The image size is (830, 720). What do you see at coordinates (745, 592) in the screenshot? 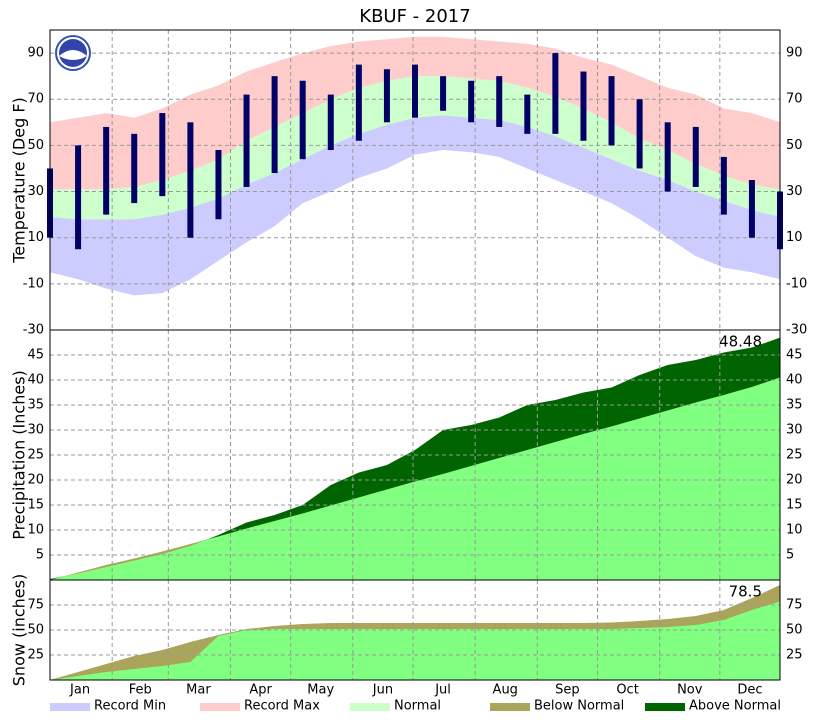
I see `total-label: 78.5` at bounding box center [745, 592].